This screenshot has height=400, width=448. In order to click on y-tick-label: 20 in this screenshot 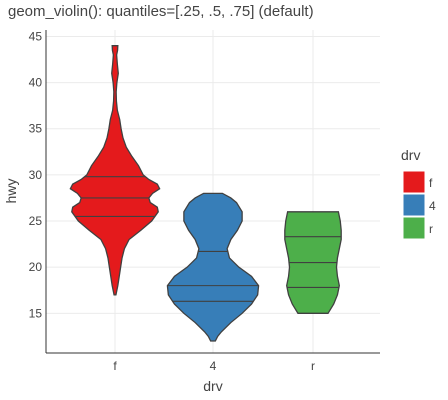, I will do `click(36, 267)`.